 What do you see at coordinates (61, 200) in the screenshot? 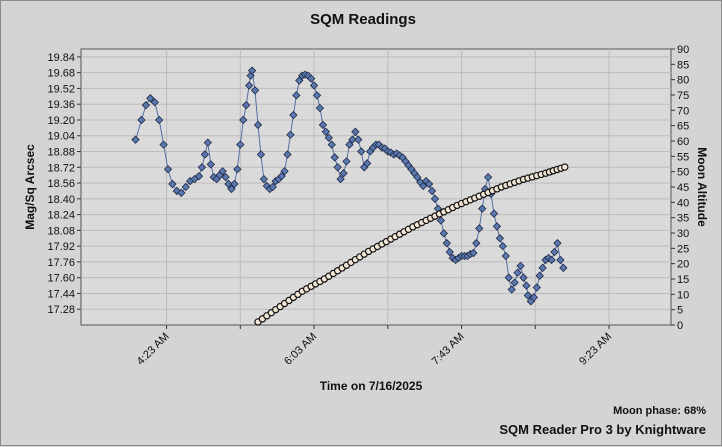
I see `y-tick-label: 18.40` at bounding box center [61, 200].